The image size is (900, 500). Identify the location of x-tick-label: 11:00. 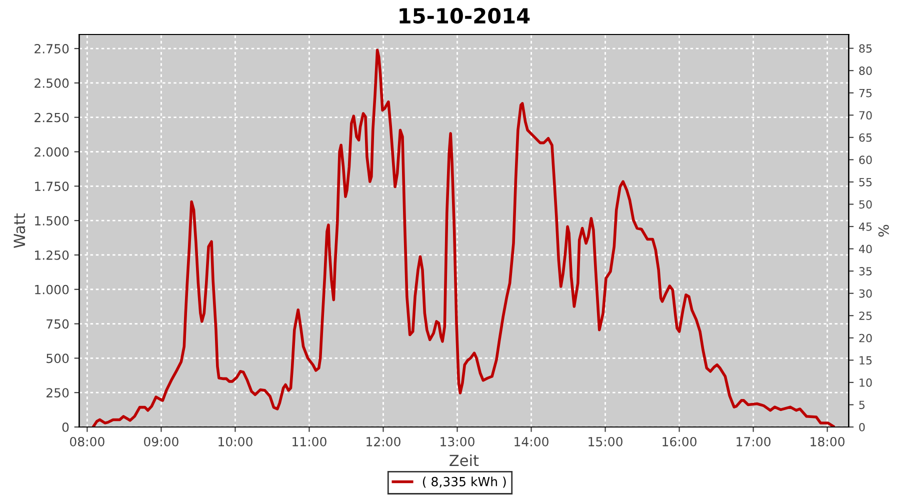
(309, 441).